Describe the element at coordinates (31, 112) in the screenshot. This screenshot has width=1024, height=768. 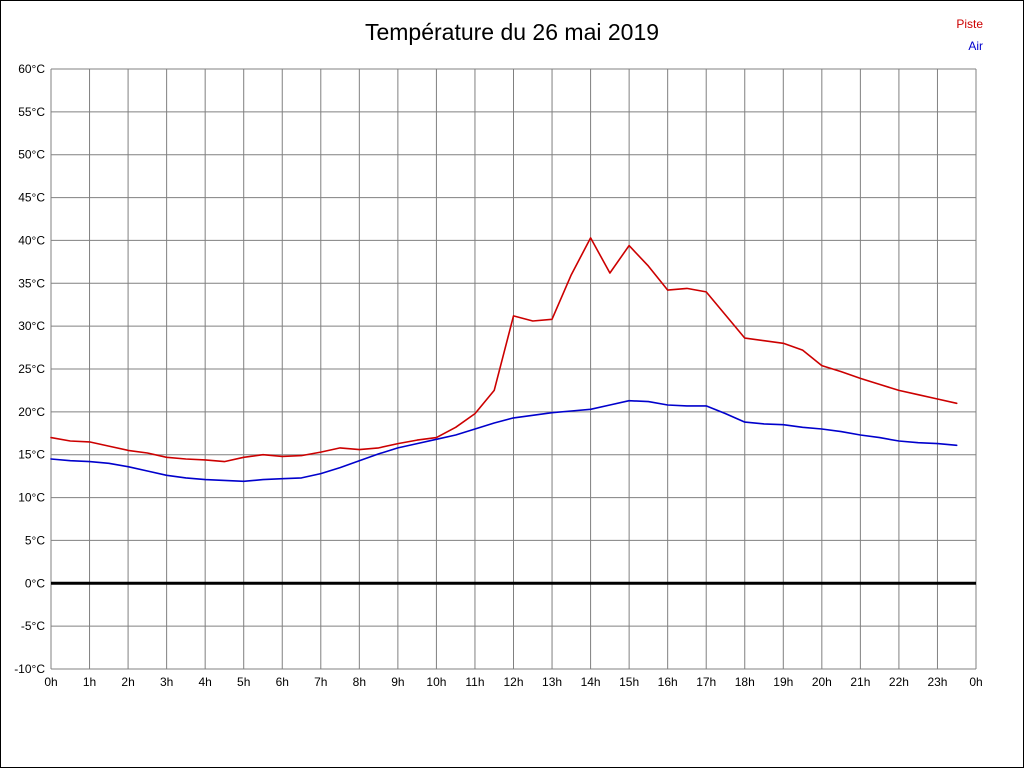
I see `svg-text: 55°C` at that location.